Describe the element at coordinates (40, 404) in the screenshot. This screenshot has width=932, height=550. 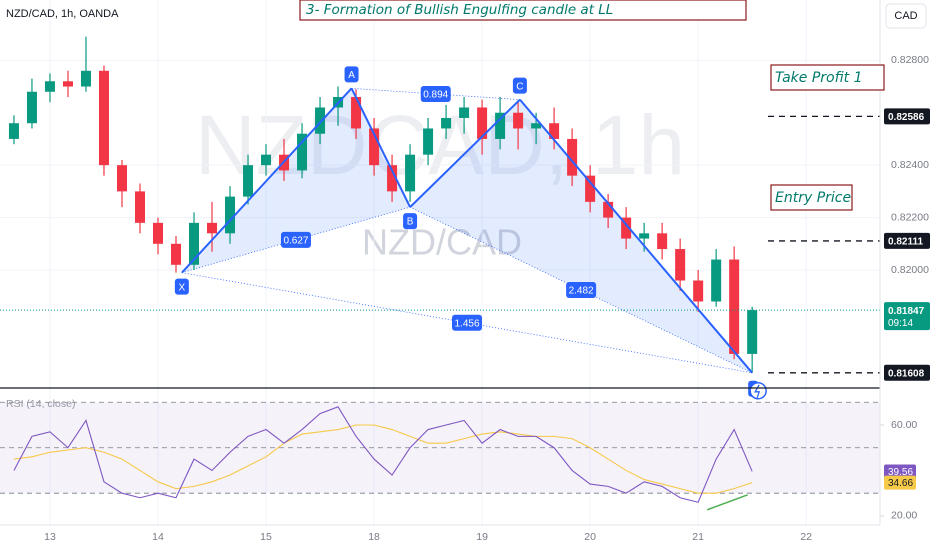
I see `indicator-title: RSI (14, close)` at that location.